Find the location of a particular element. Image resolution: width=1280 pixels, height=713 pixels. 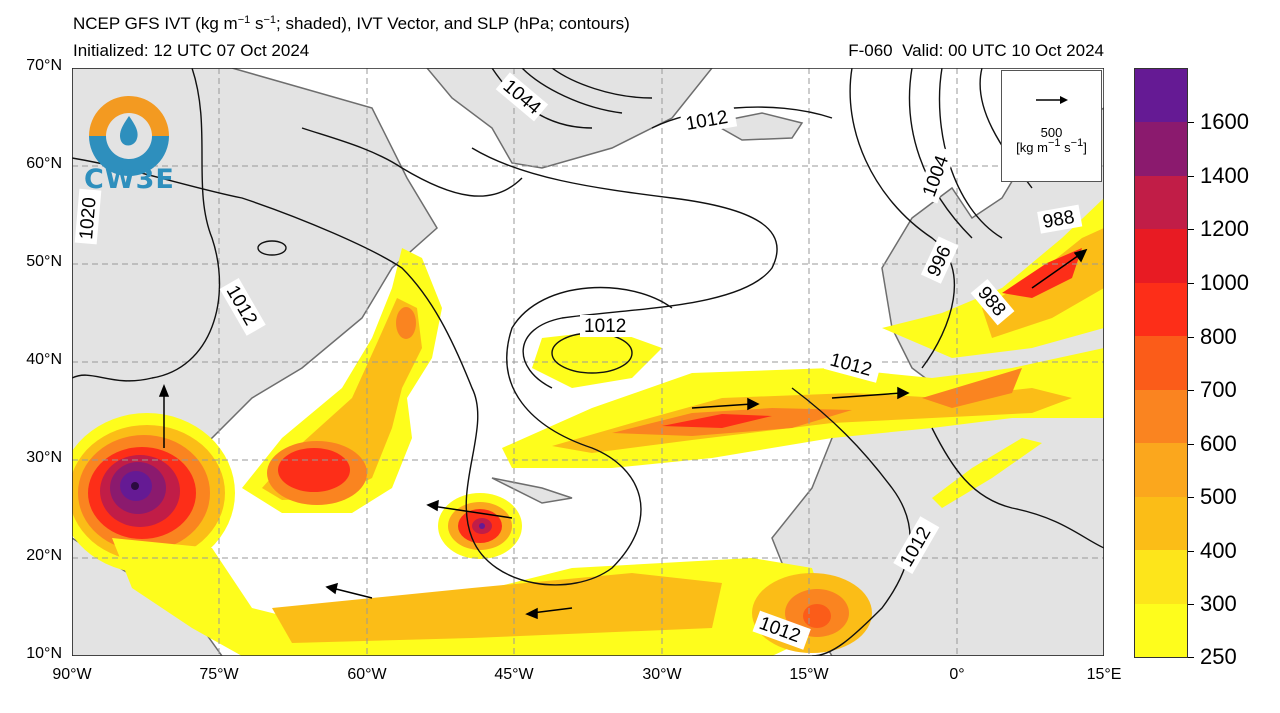

colorbar-label: 400 is located at coordinates (1218, 550).